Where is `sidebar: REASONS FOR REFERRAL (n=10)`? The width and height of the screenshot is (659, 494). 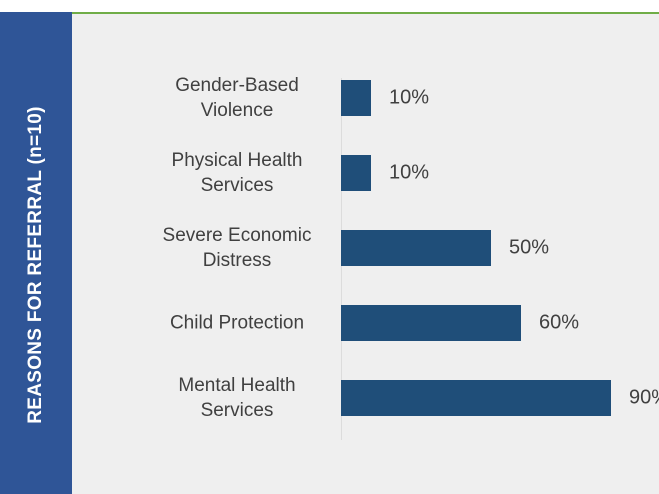
sidebar: REASONS FOR REFERRAL (n=10) is located at coordinates (36, 253).